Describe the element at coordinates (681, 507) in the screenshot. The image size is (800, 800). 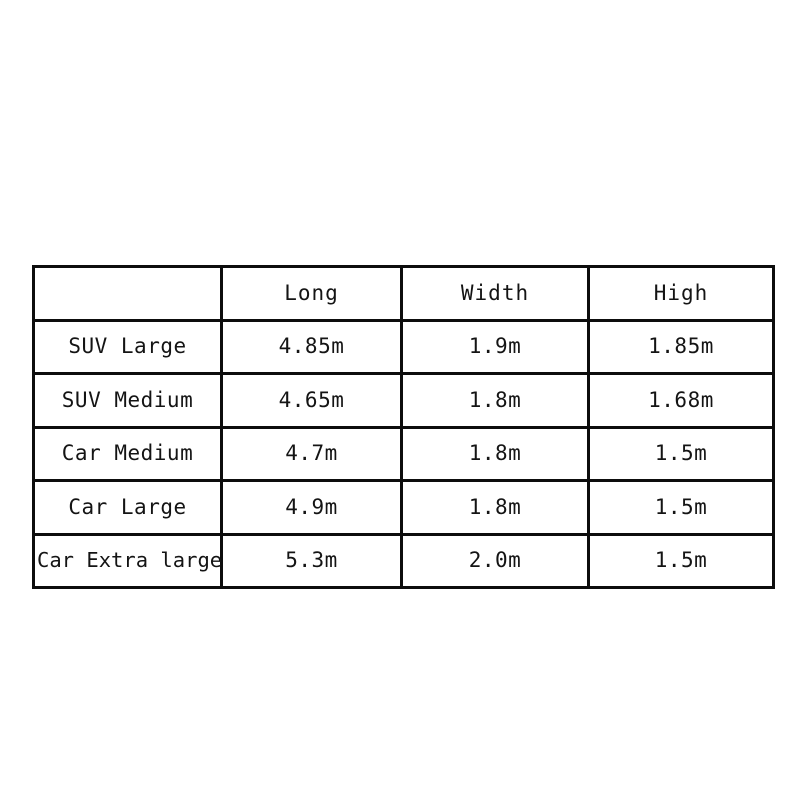
I see `cell-car-large-high: 1.5m` at that location.